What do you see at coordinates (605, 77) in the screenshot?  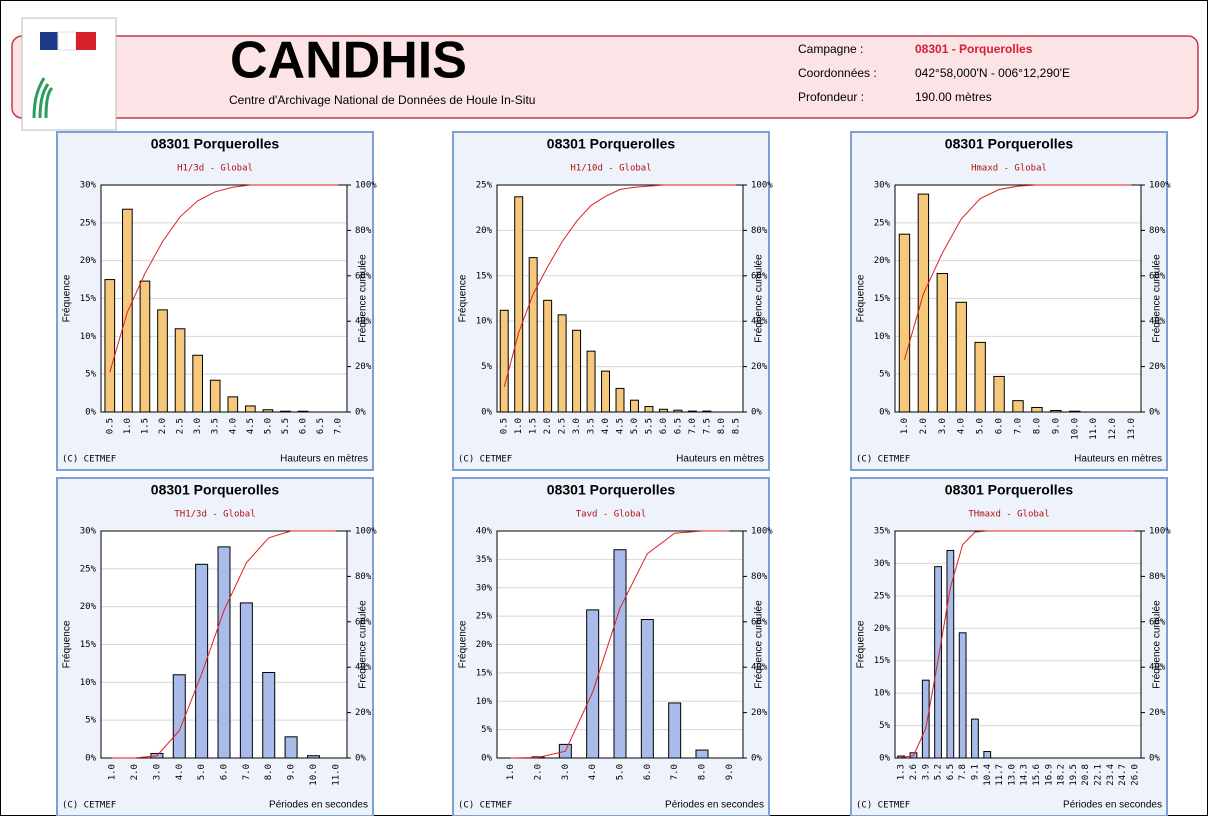 I see `header-band` at bounding box center [605, 77].